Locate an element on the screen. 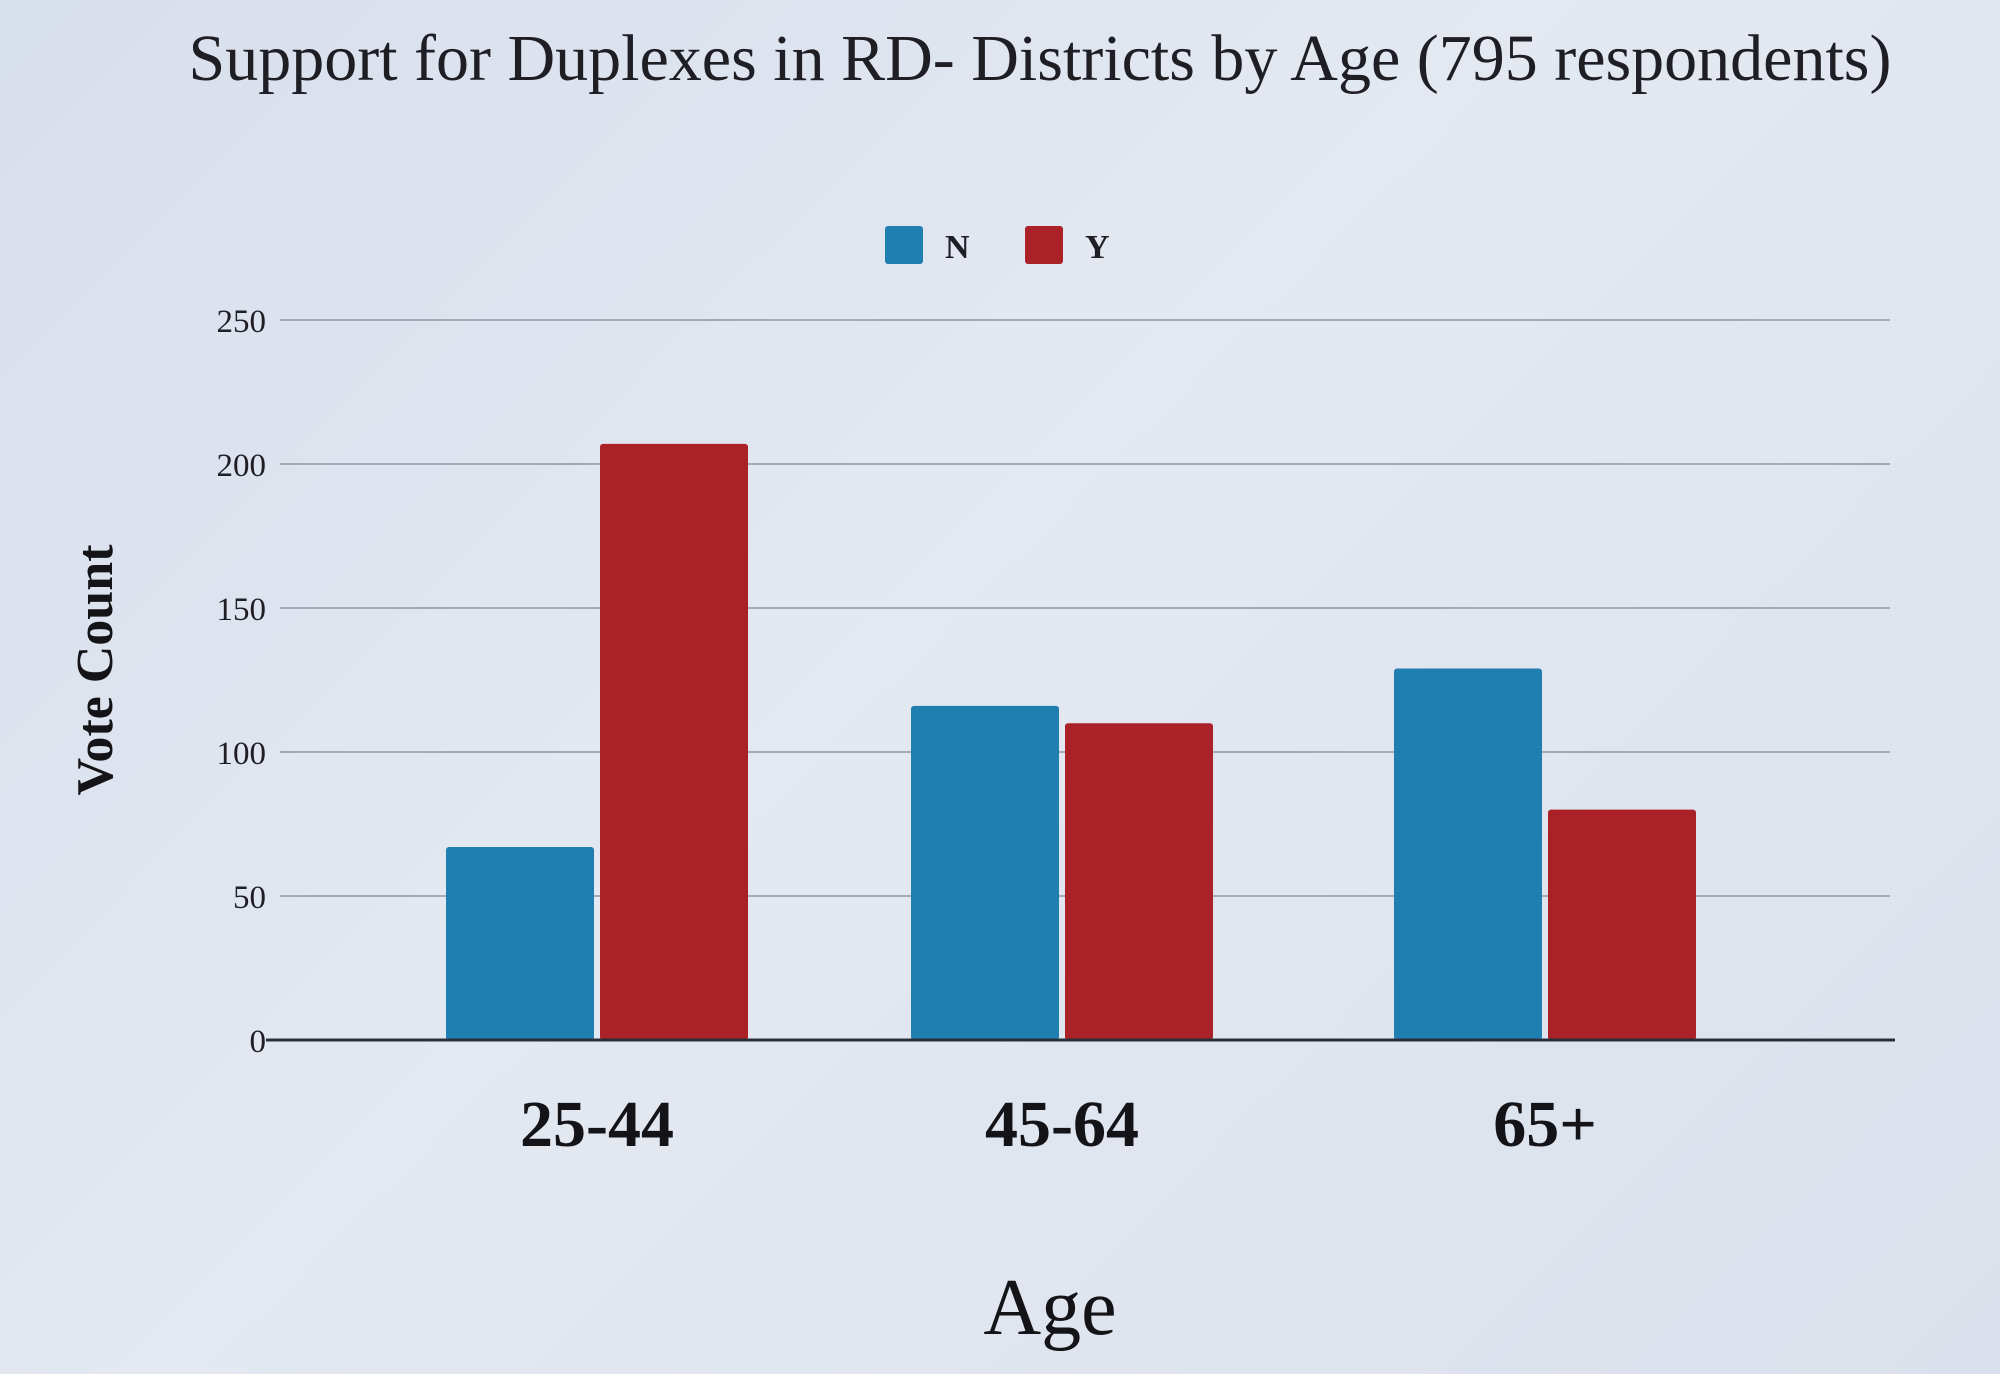 The image size is (2000, 1374). legend-label-n: N is located at coordinates (957, 247).